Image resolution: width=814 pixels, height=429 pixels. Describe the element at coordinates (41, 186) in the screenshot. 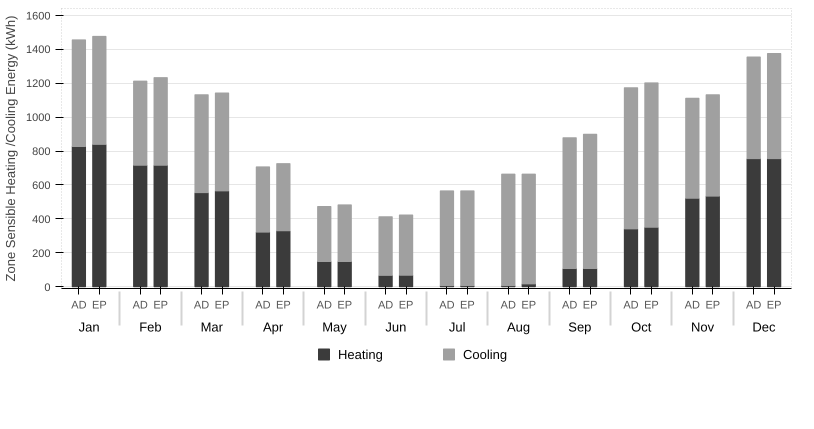

I see `y-tick-label: 600` at that location.